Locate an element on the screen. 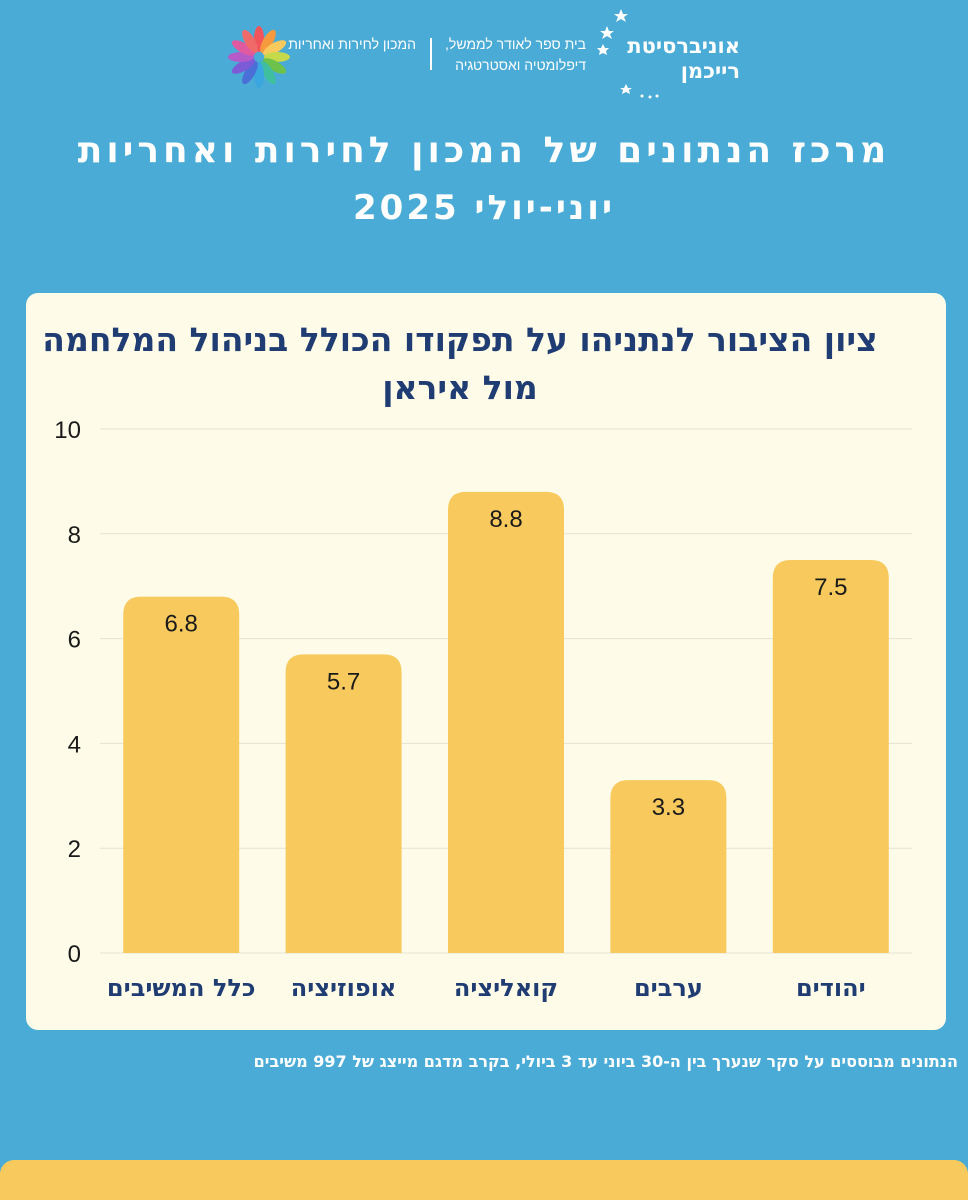 This screenshot has height=1200, width=968. bar-value-label: 5.7 is located at coordinates (343, 681).